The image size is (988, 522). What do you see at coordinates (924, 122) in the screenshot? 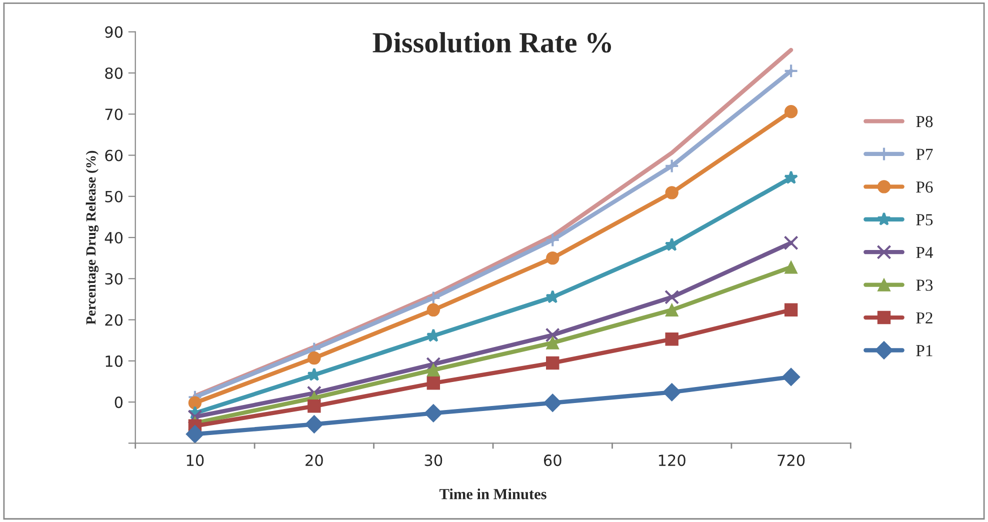
I see `legend-label: P8` at bounding box center [924, 122].